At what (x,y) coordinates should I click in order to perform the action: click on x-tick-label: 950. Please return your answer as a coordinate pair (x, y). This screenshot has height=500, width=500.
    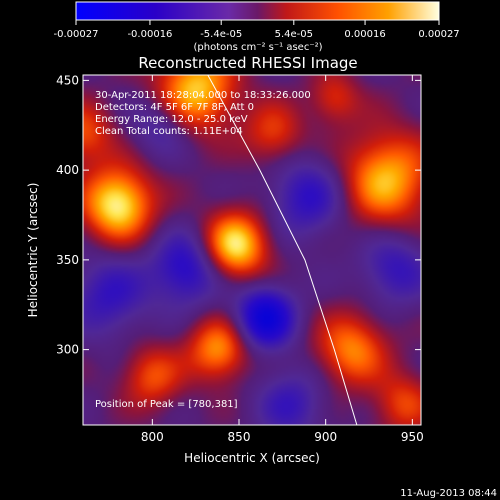
    Looking at the image, I should click on (412, 437).